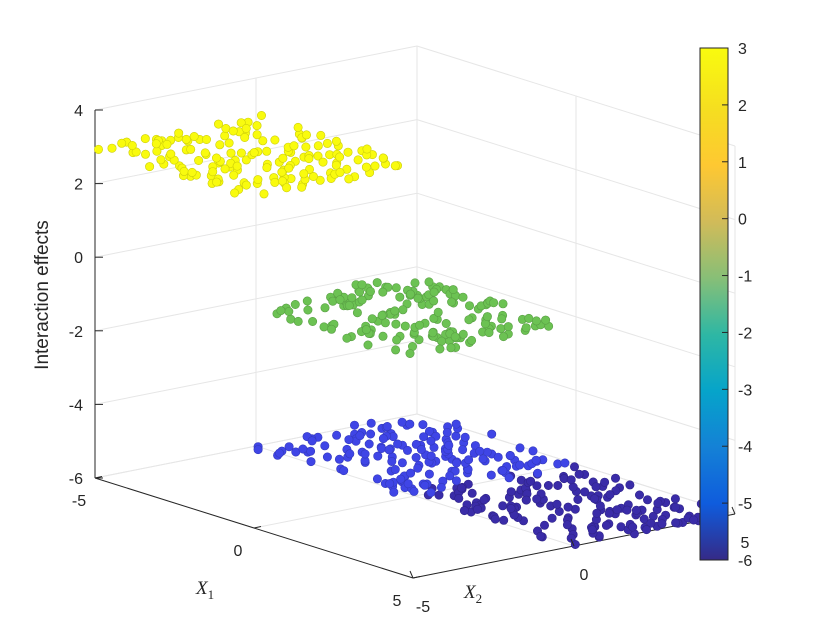  I want to click on z-tick-label: 4, so click(78, 111).